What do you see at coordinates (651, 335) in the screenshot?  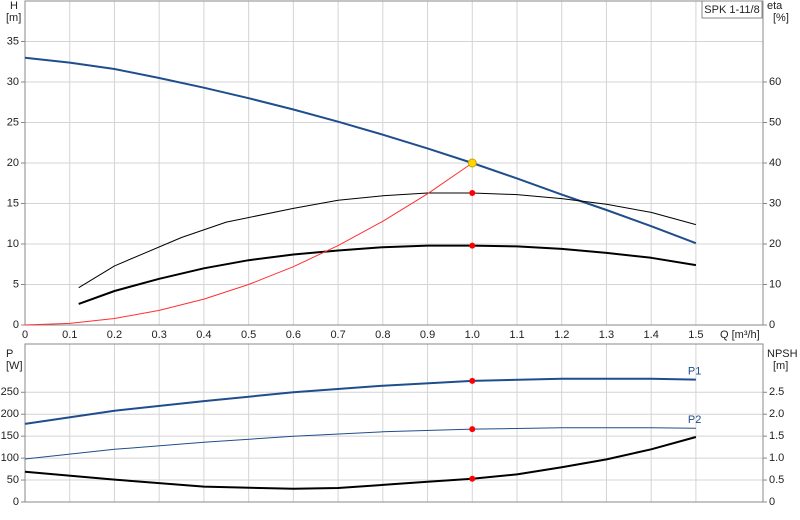 I see `x-tick-label: 1.4` at bounding box center [651, 335].